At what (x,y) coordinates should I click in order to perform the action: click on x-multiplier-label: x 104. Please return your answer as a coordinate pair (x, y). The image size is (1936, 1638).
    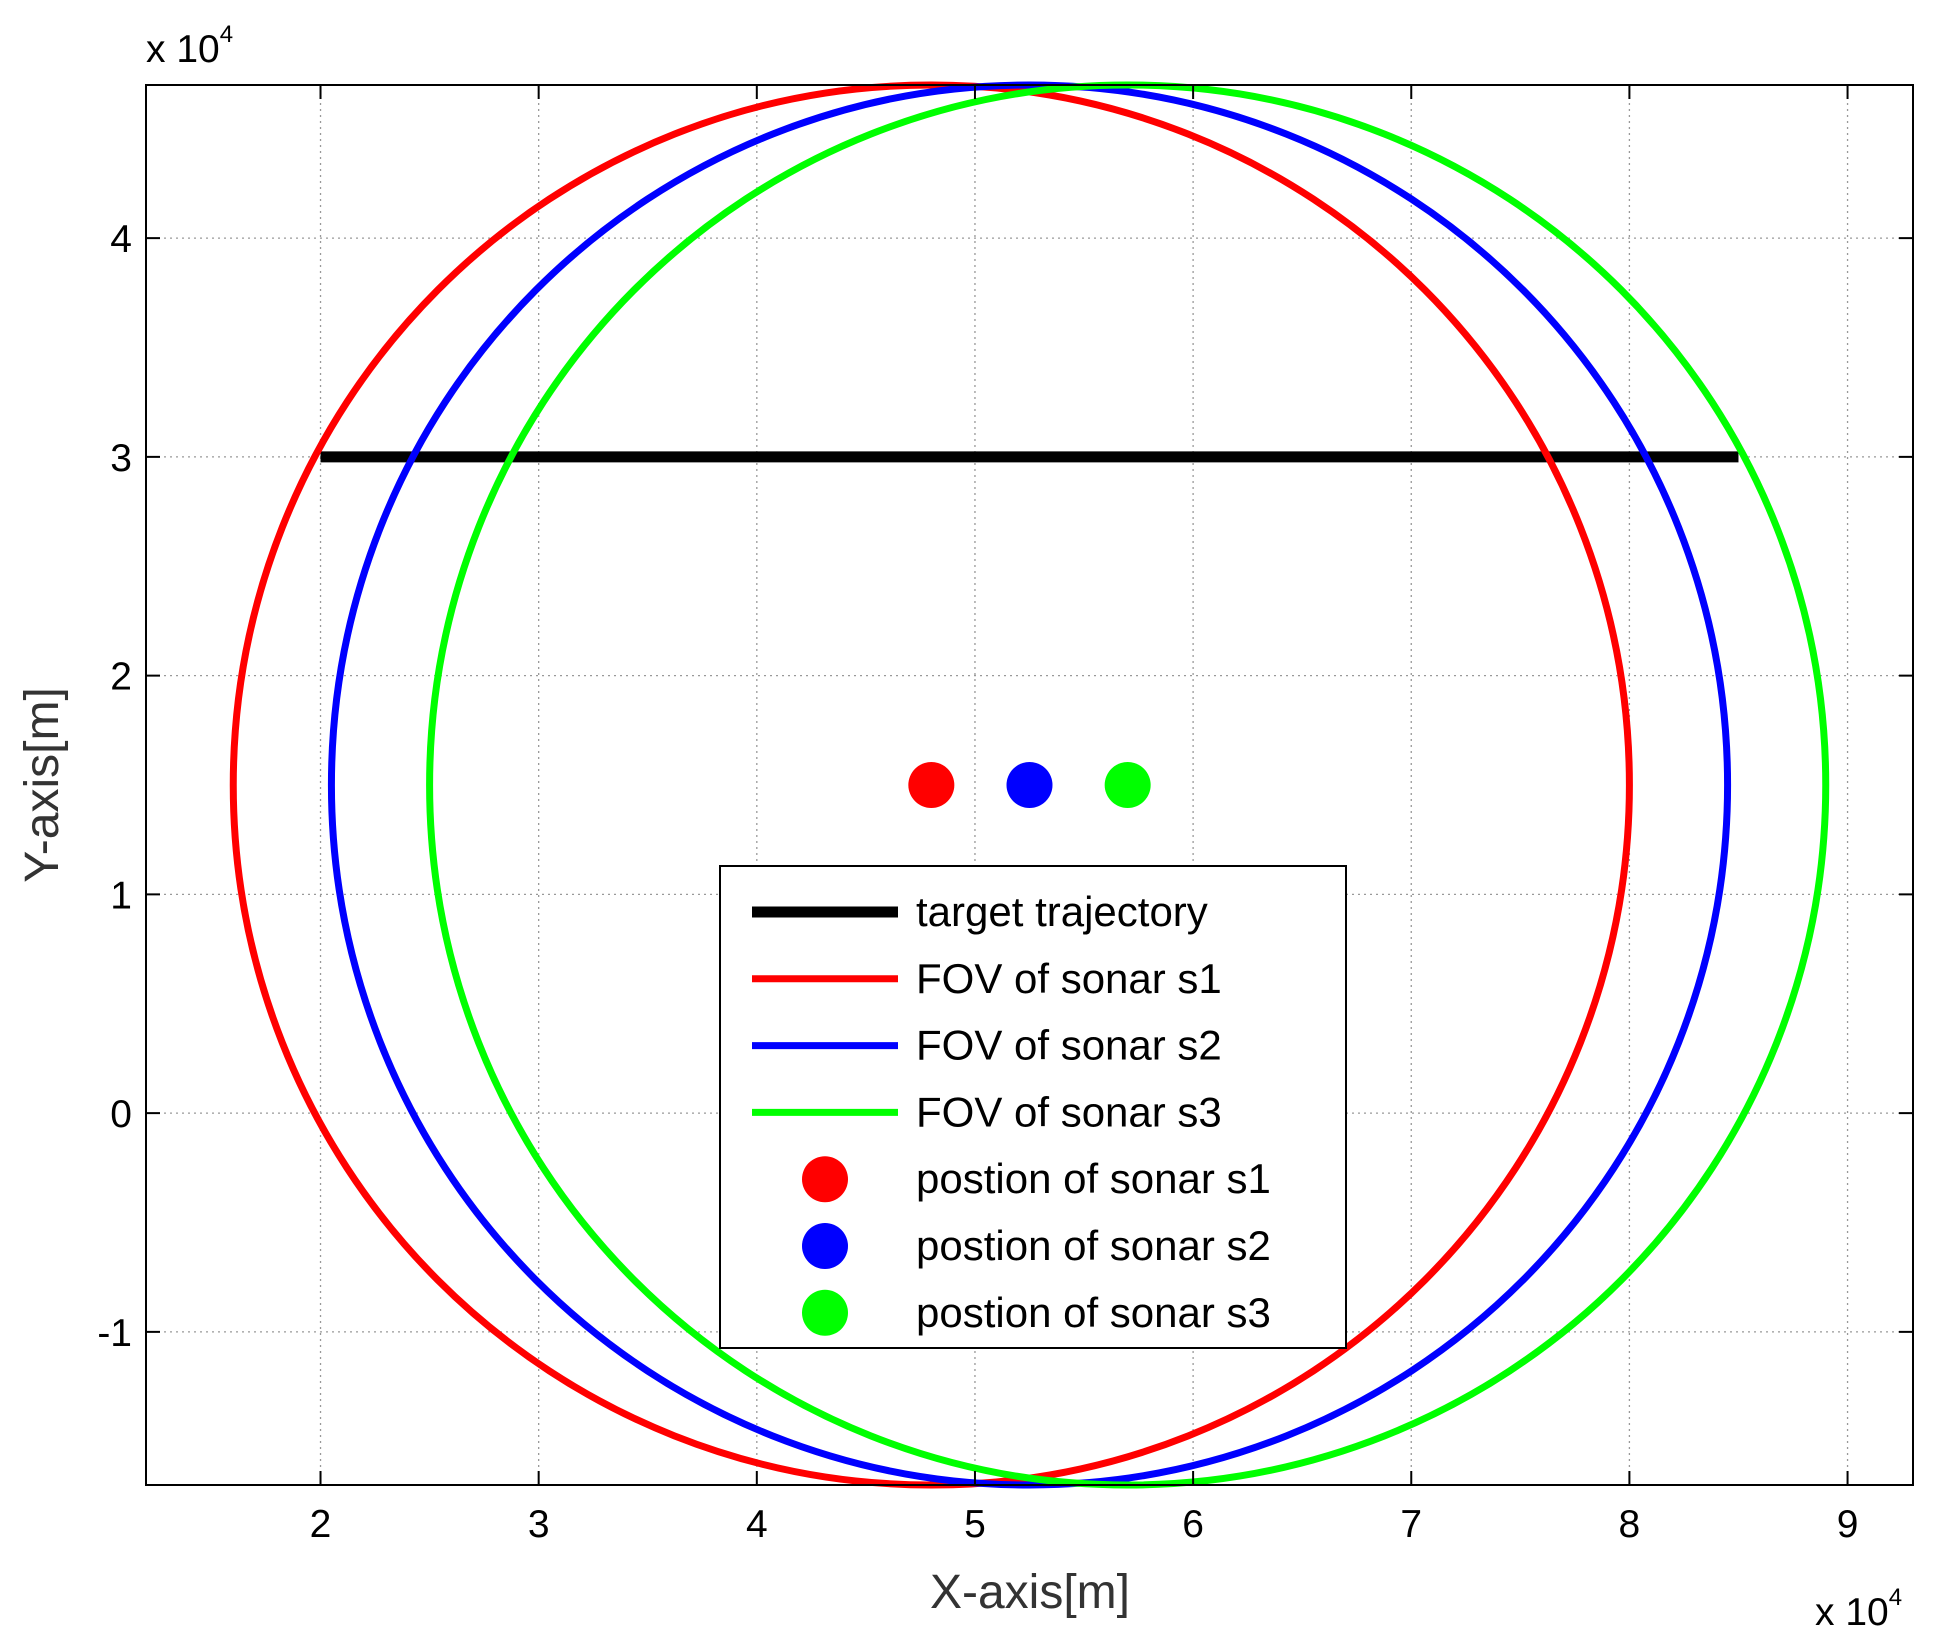
    Looking at the image, I should click on (1858, 1609).